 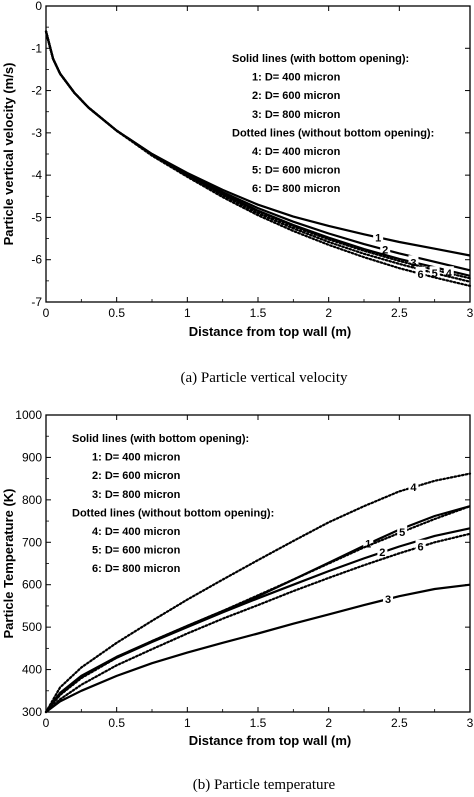 What do you see at coordinates (32, 457) in the screenshot?
I see `y-tick-label: 900` at bounding box center [32, 457].